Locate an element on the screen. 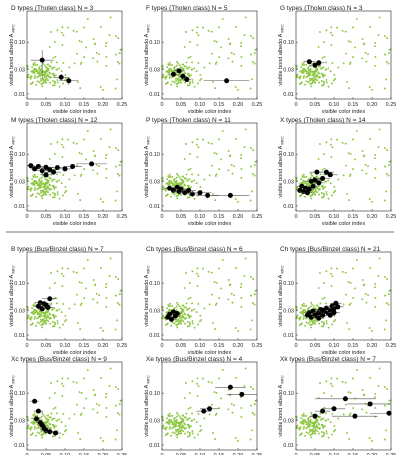 The width and height of the screenshot is (400, 455). panel-title: B types (Bus/Binzel class) N = 7 is located at coordinates (57, 249).